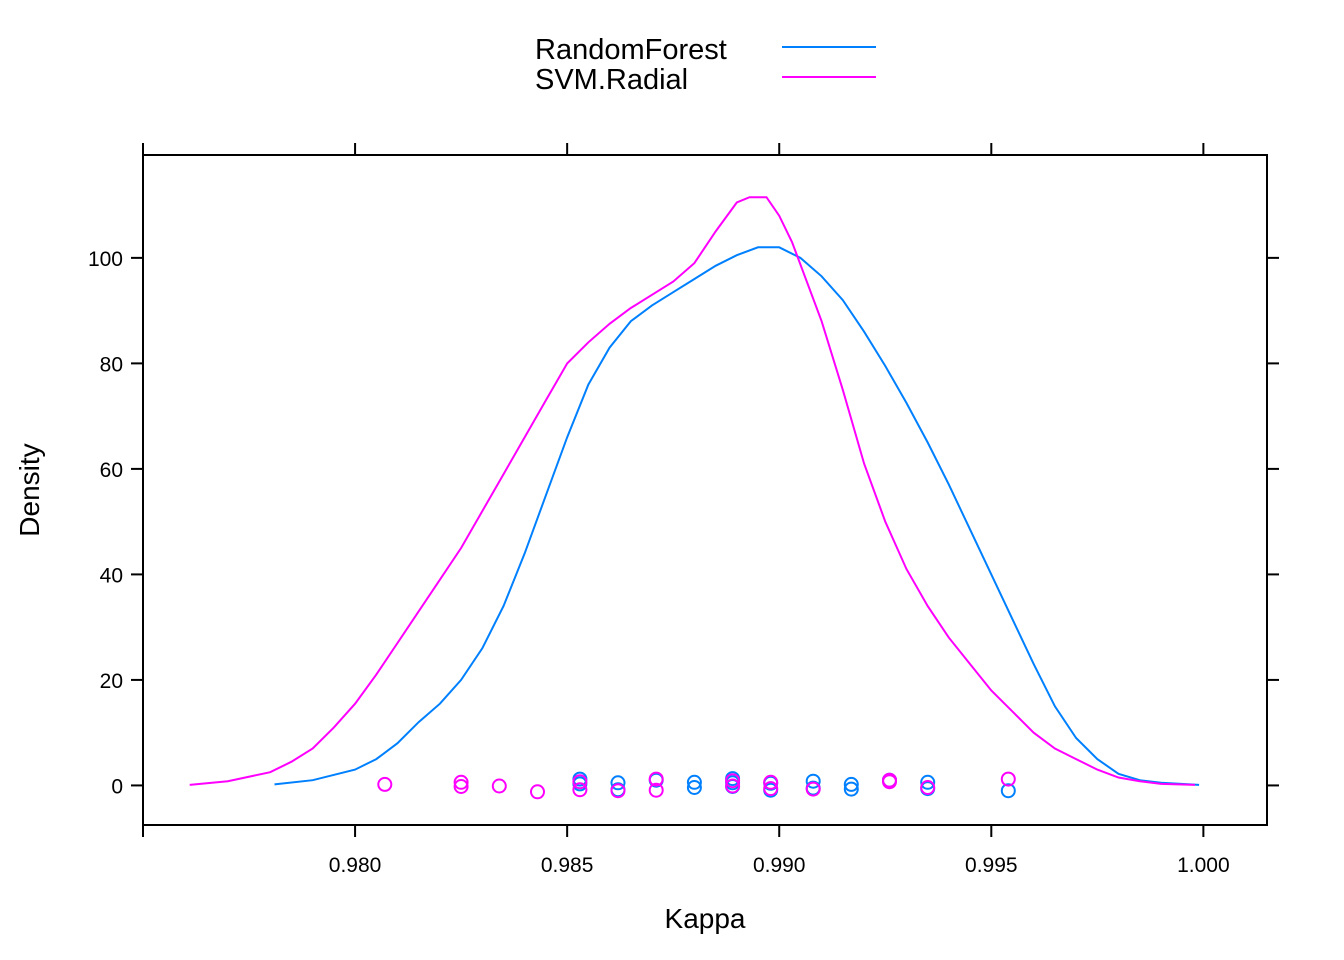 The height and width of the screenshot is (960, 1344). What do you see at coordinates (1203, 865) in the screenshot?
I see `x-tick-label: 1.000` at bounding box center [1203, 865].